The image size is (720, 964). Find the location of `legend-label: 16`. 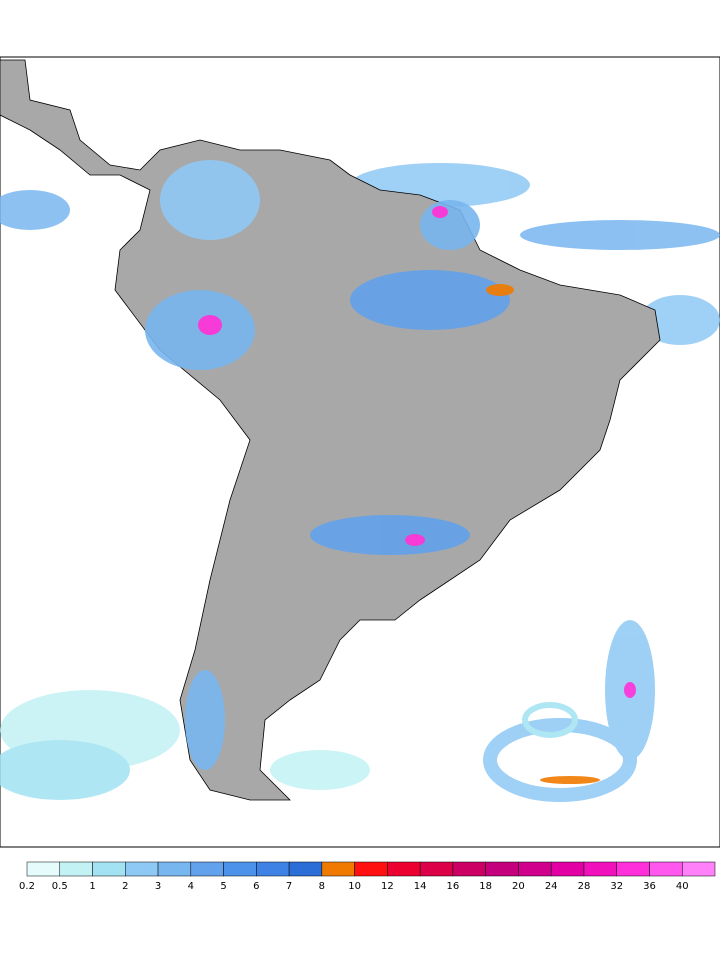

legend-label: 16 is located at coordinates (453, 886).